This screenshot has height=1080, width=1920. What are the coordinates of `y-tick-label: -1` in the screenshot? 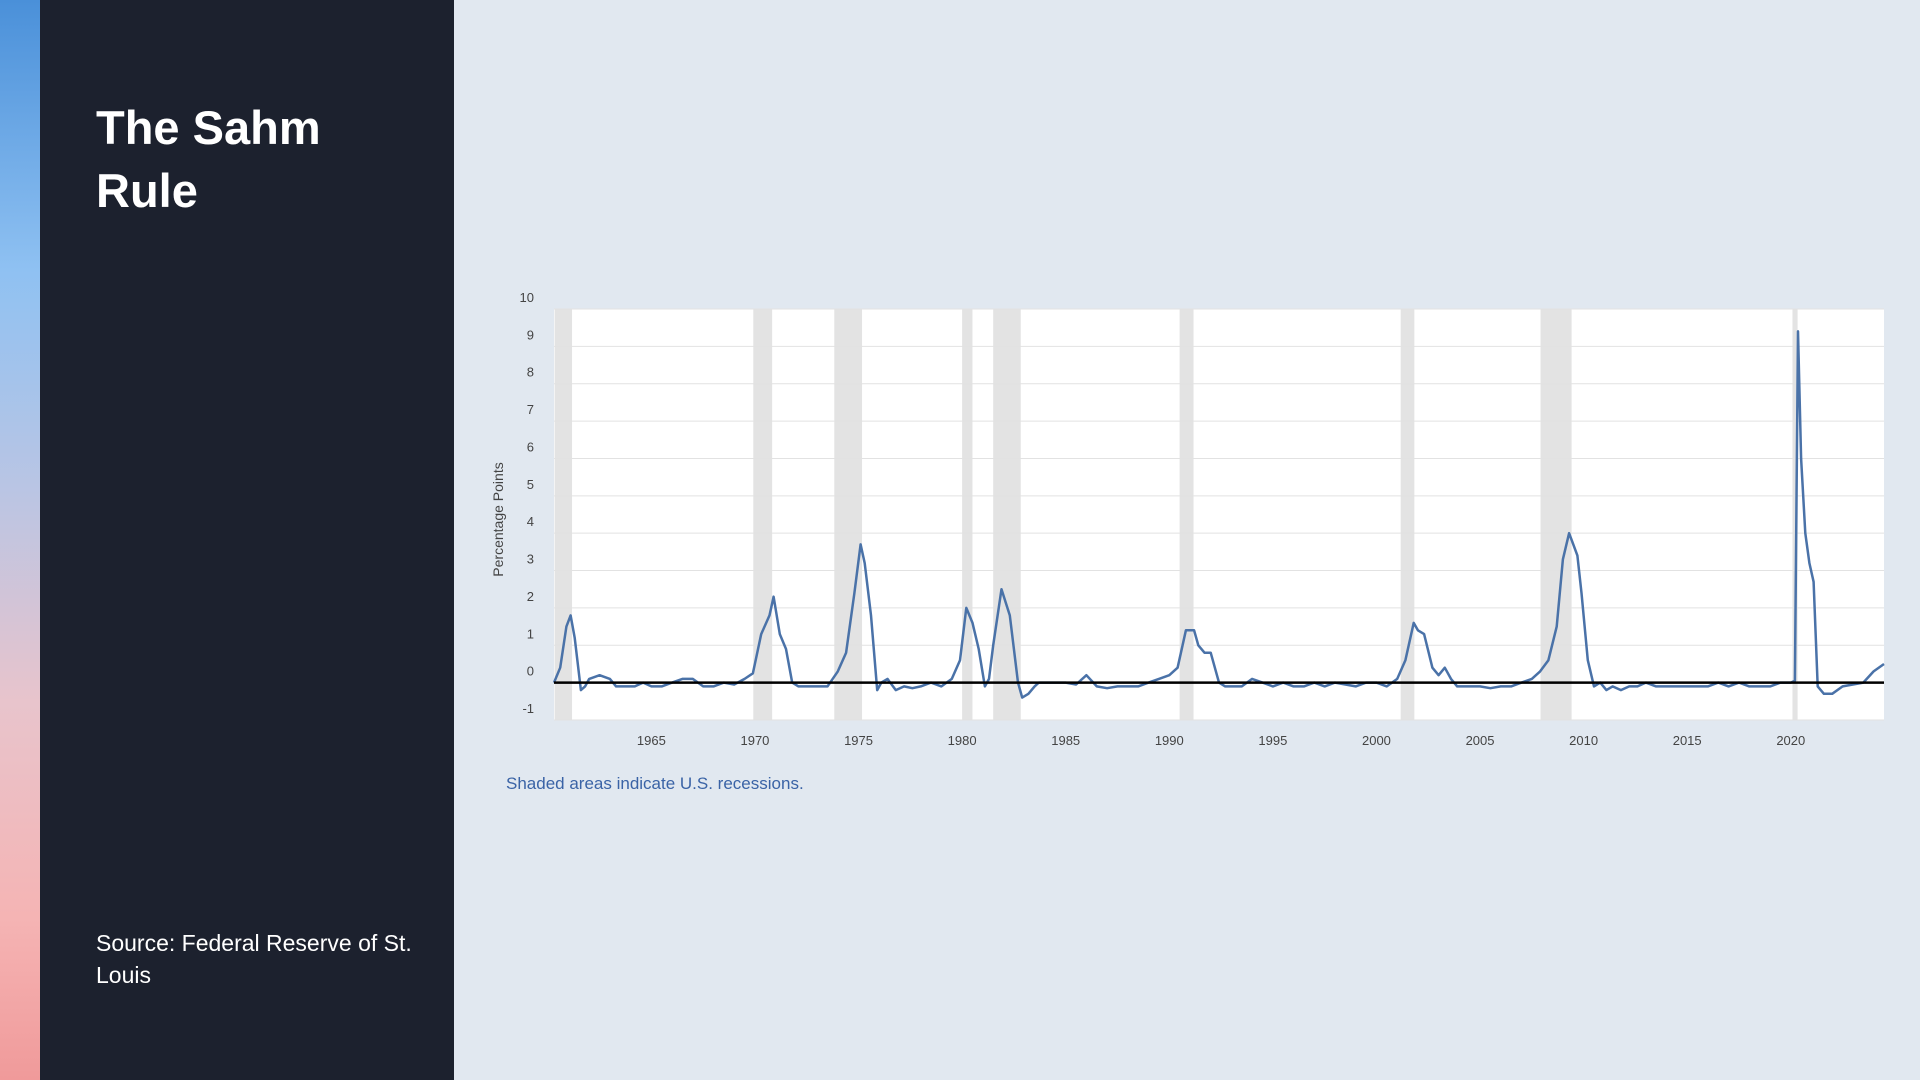 It's located at (528, 708).